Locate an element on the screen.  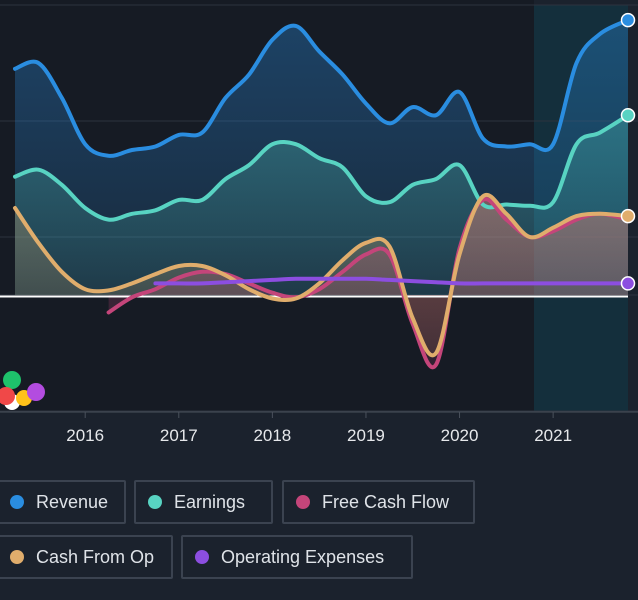
operating-expenses-end-marker is located at coordinates (628, 283).